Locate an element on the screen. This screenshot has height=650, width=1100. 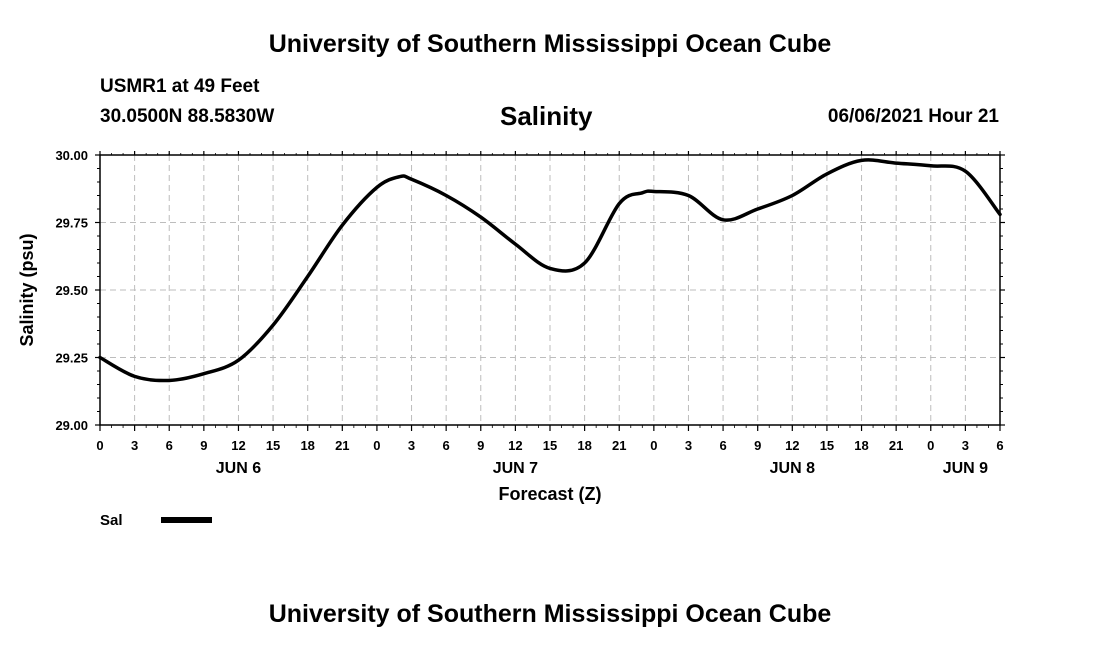
variable-title: Salinity is located at coordinates (546, 116).